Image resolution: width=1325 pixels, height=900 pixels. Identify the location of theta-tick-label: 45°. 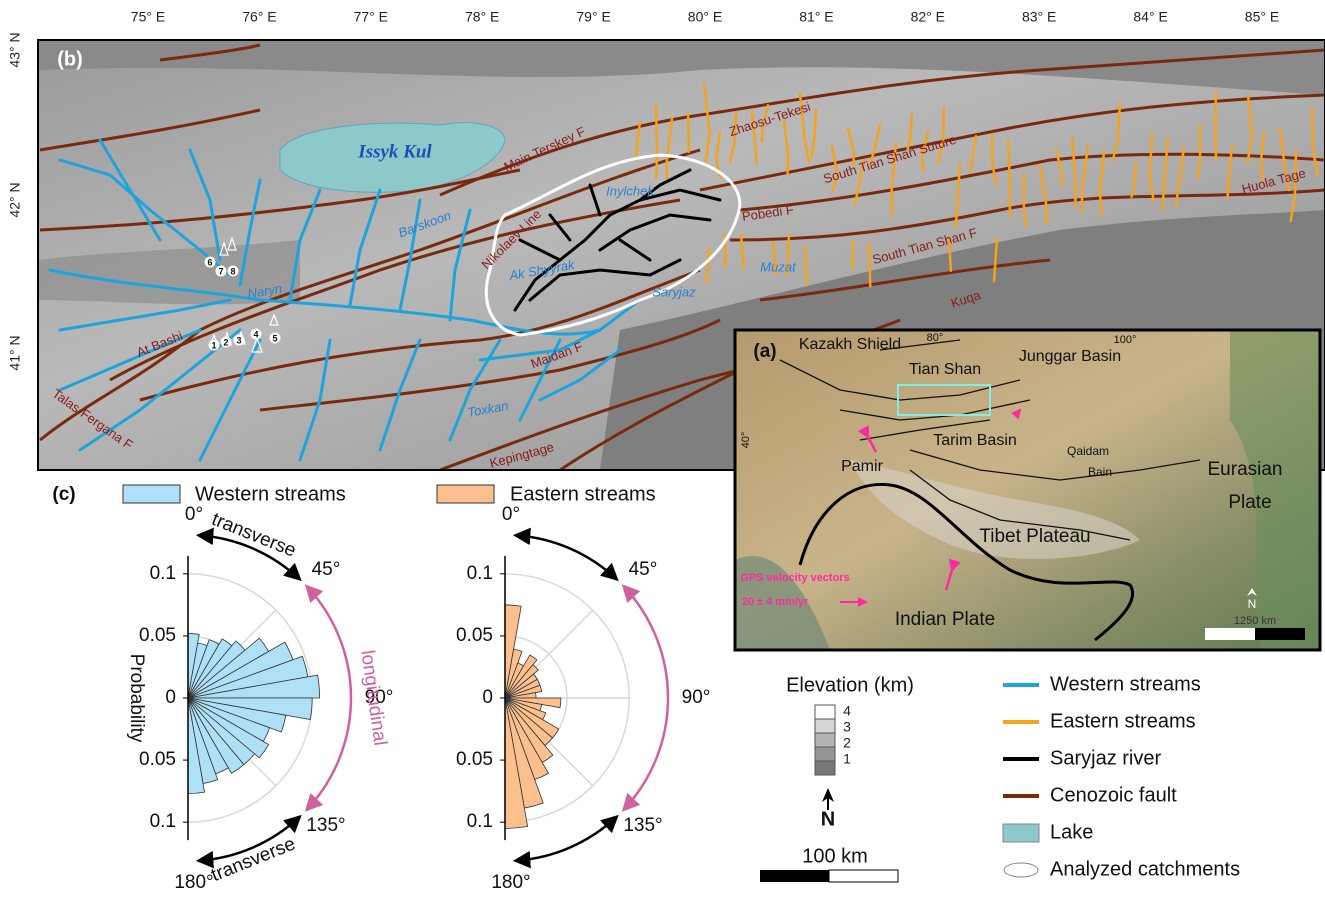
(643, 569).